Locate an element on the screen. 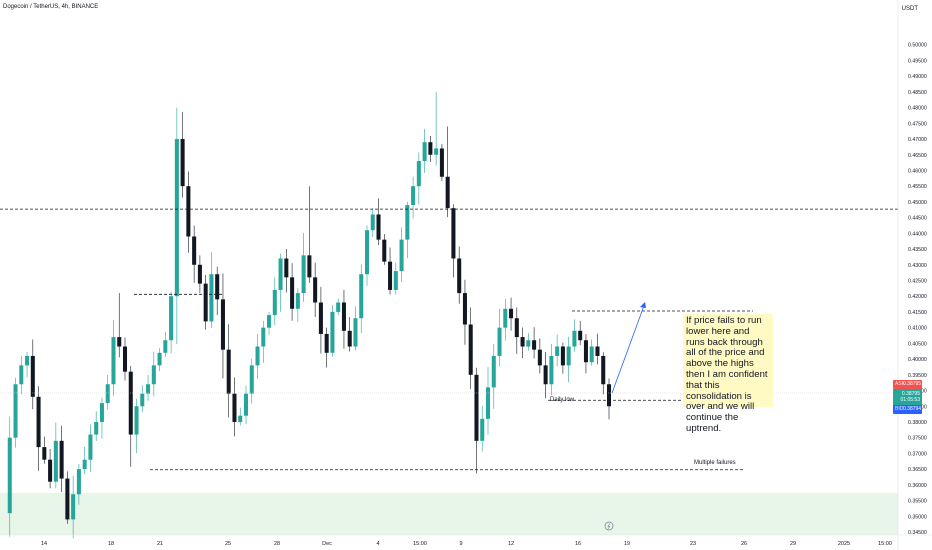 The height and width of the screenshot is (550, 932). ask-price-tag: ASK0.38795 is located at coordinates (907, 384).